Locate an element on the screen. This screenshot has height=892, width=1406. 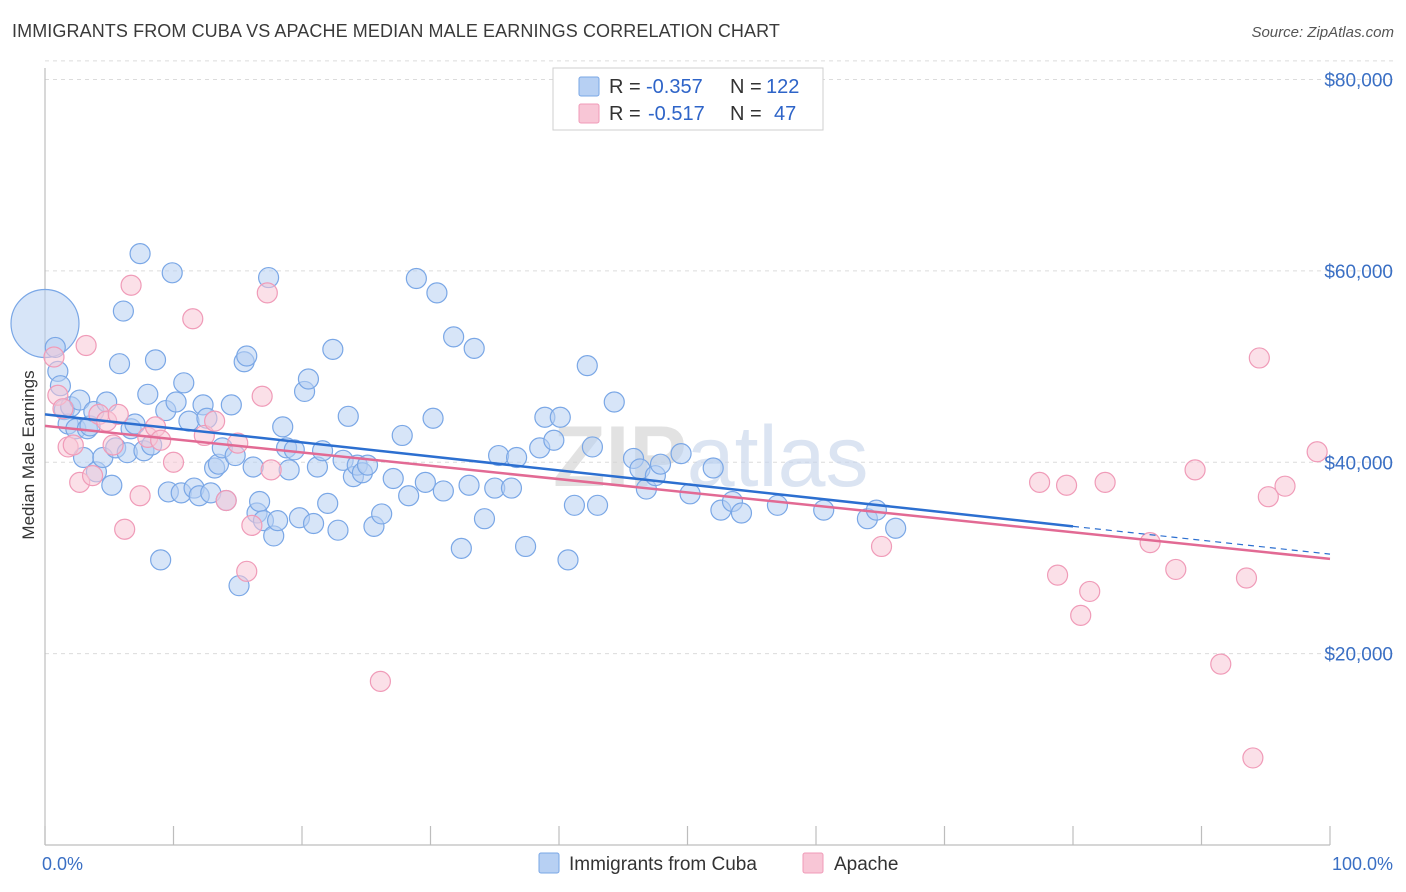
legend-n-value-cuba: 122 is located at coordinates (782, 87).